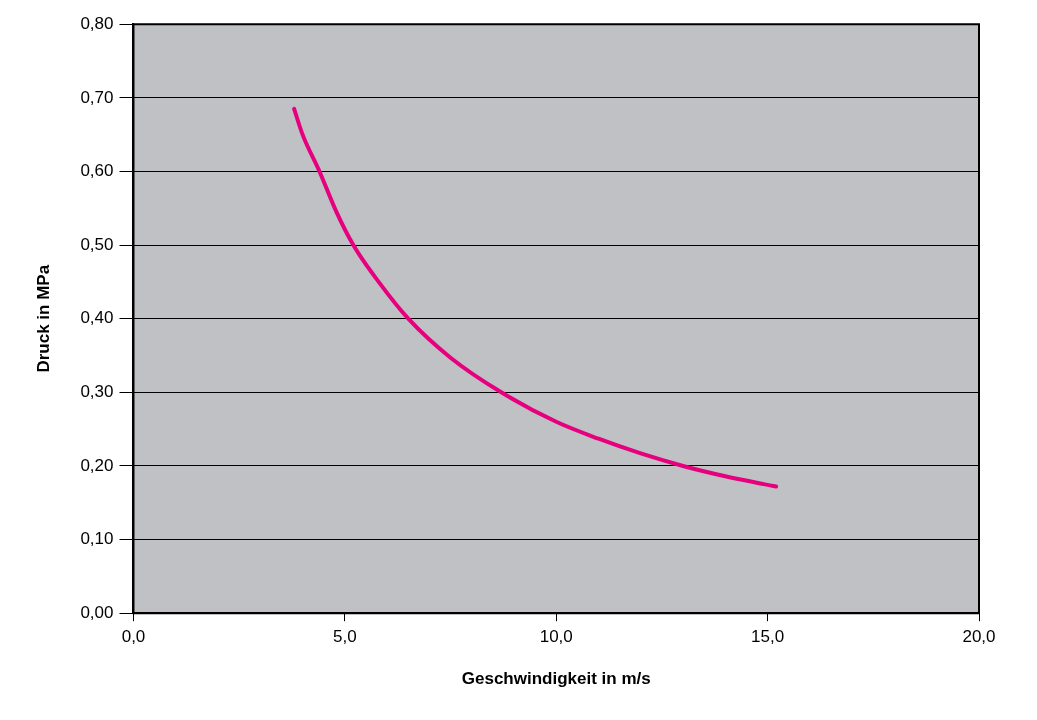 Image resolution: width=1037 pixels, height=720 pixels. I want to click on y-tick-label: 0,70, so click(97, 97).